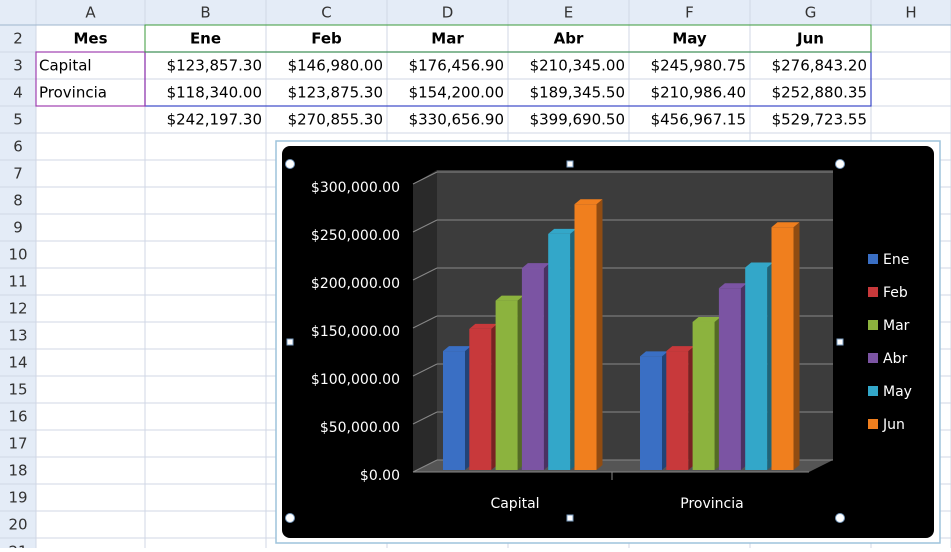 Image resolution: width=951 pixels, height=552 pixels. I want to click on legend-label: May, so click(897, 392).